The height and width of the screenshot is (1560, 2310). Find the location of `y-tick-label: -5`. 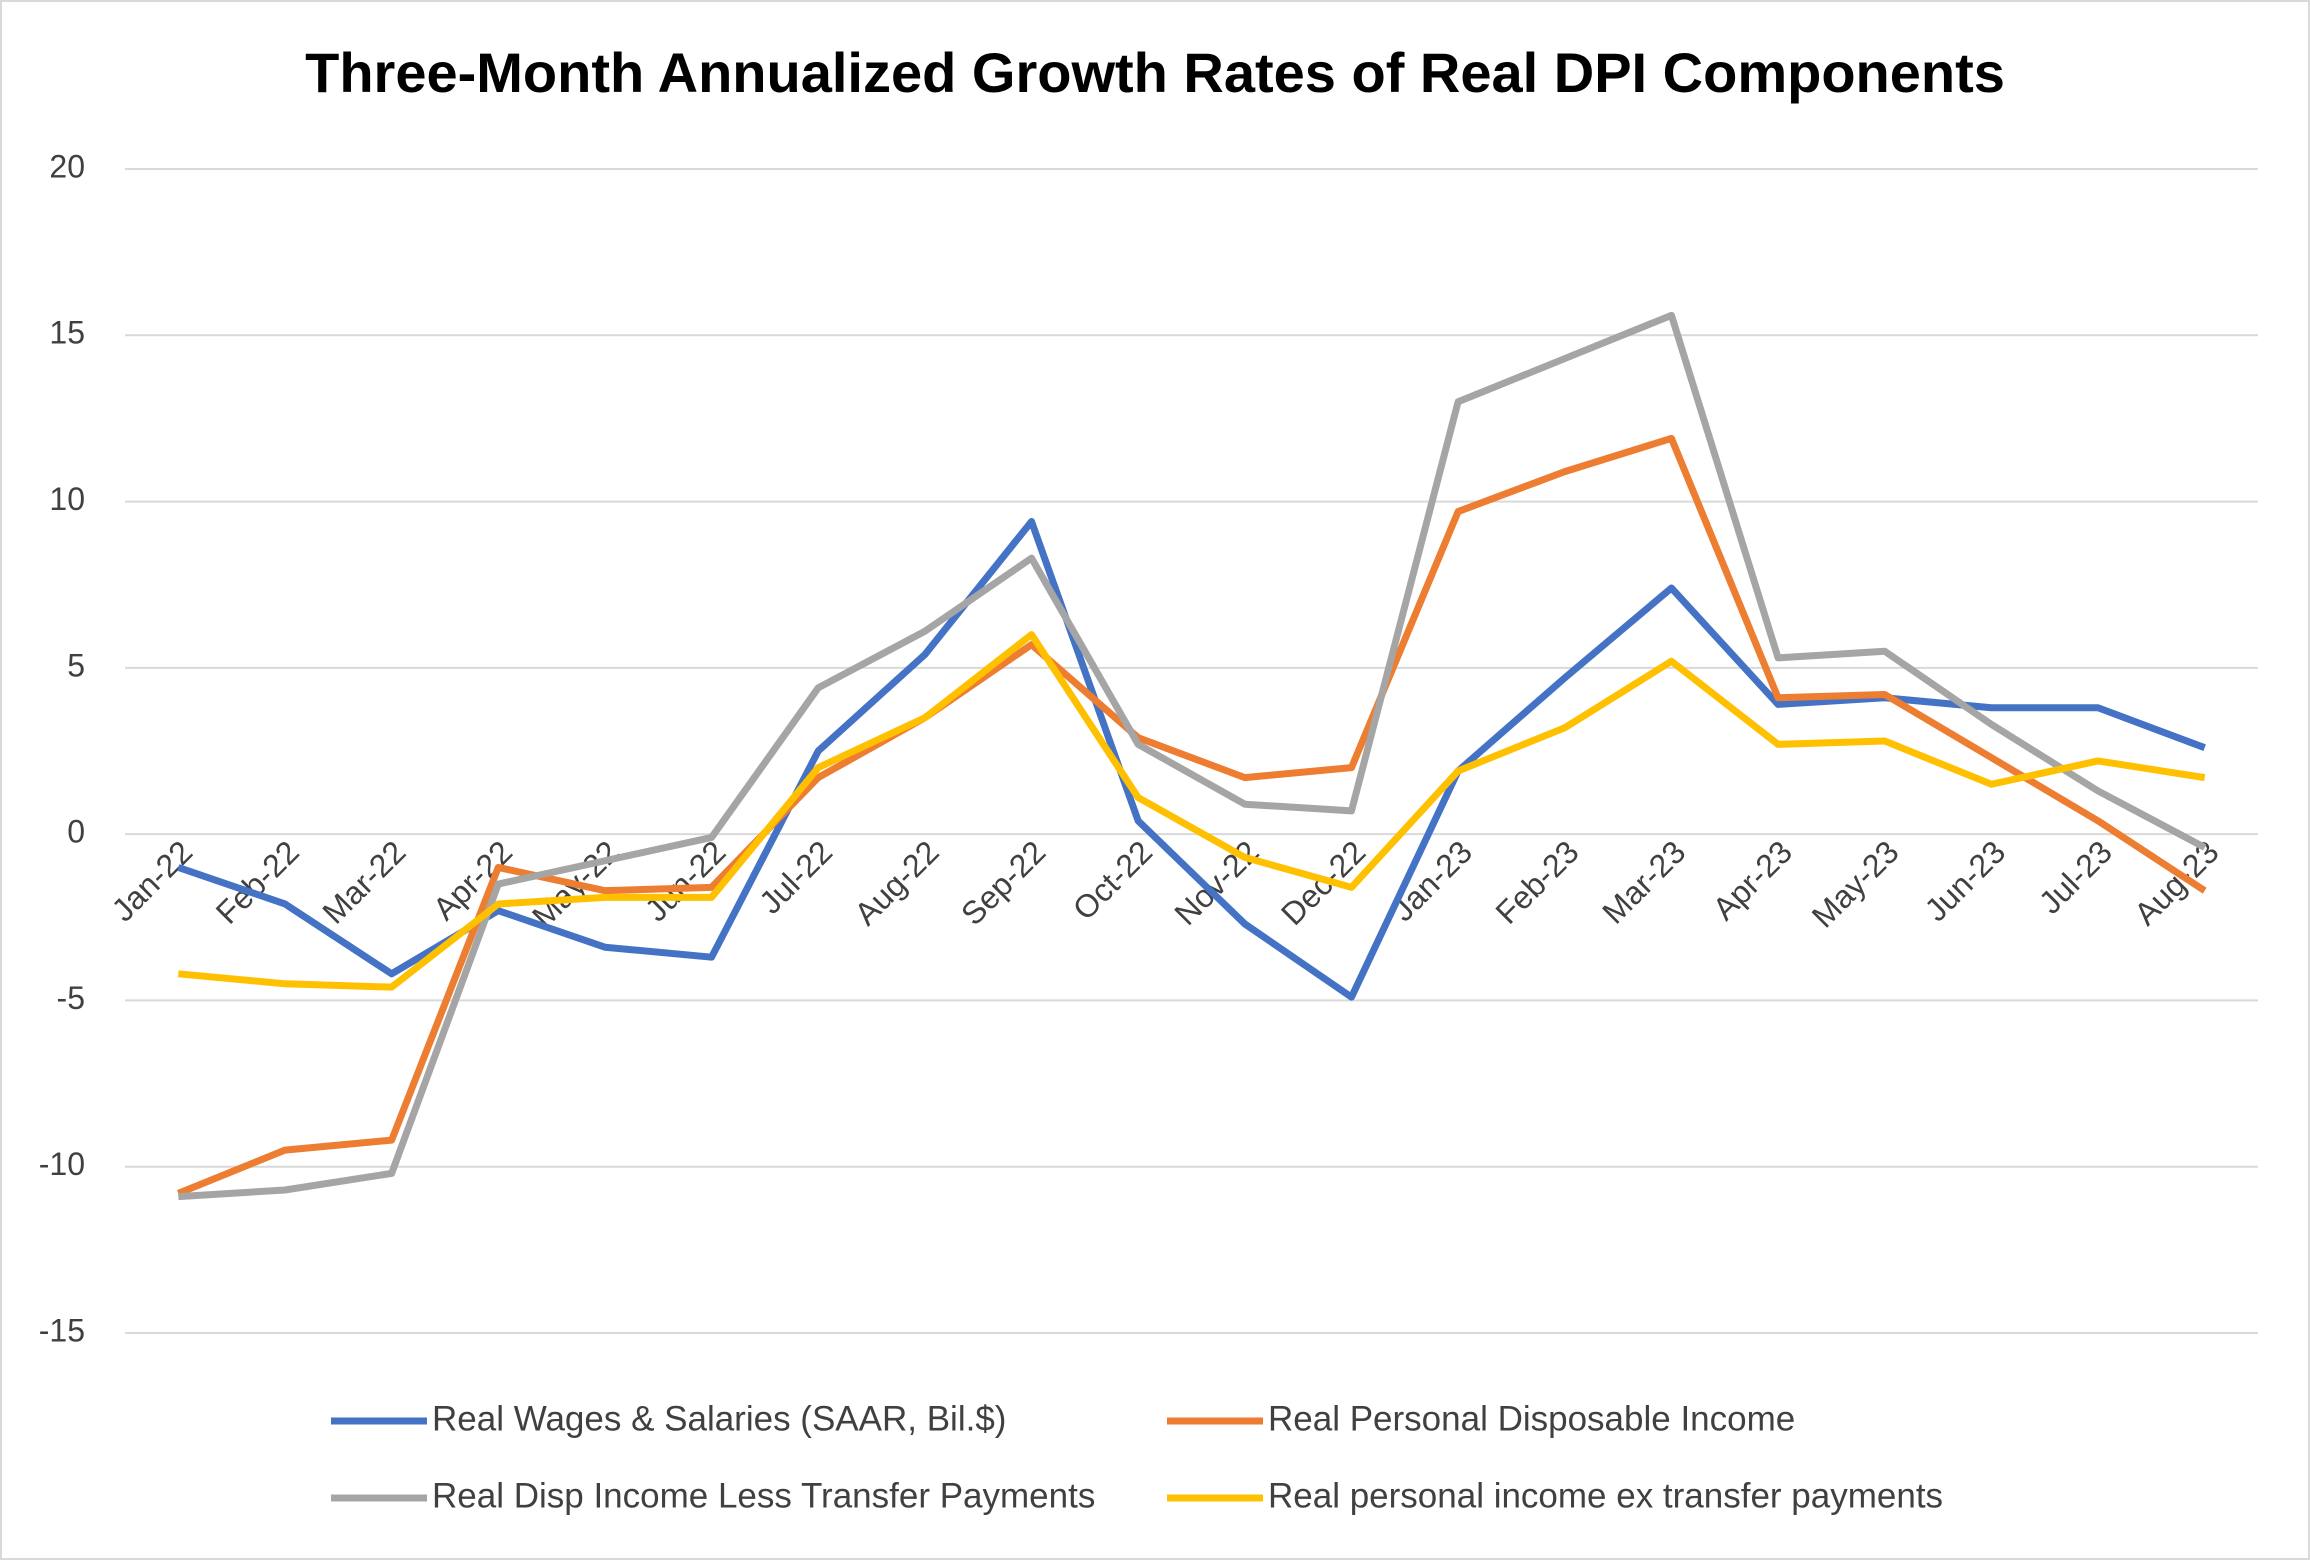

y-tick-label: -5 is located at coordinates (71, 998).